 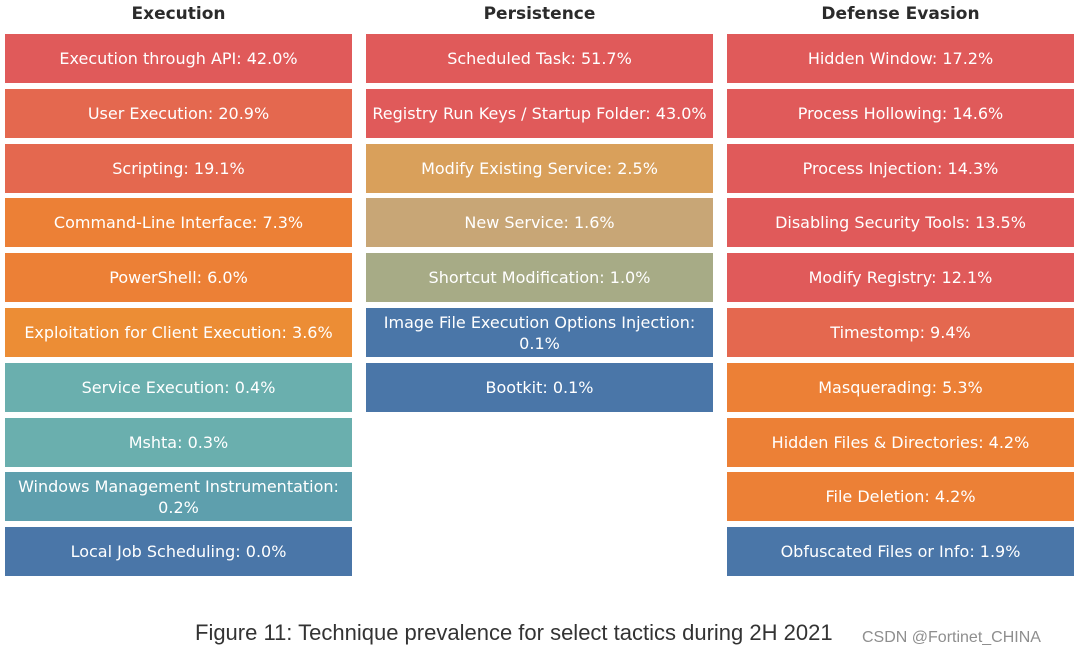 I want to click on technique-cell-timestomp: Timestomp: 9.4%, so click(x=900, y=332).